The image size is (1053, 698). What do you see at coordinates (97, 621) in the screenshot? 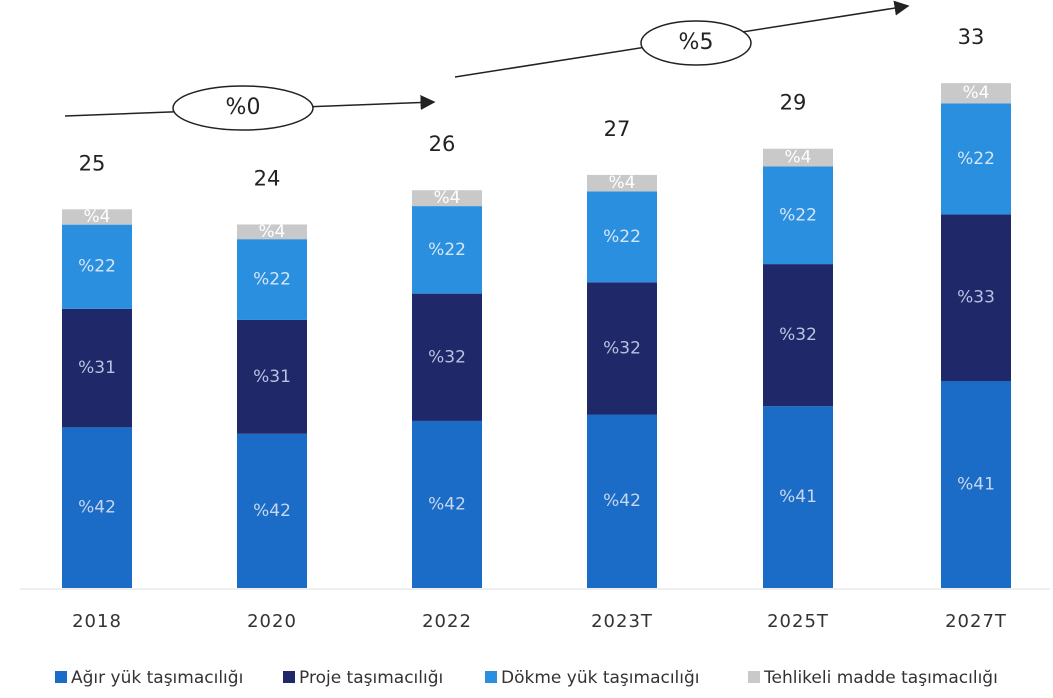
I see `x-tick-label: 2018` at bounding box center [97, 621].